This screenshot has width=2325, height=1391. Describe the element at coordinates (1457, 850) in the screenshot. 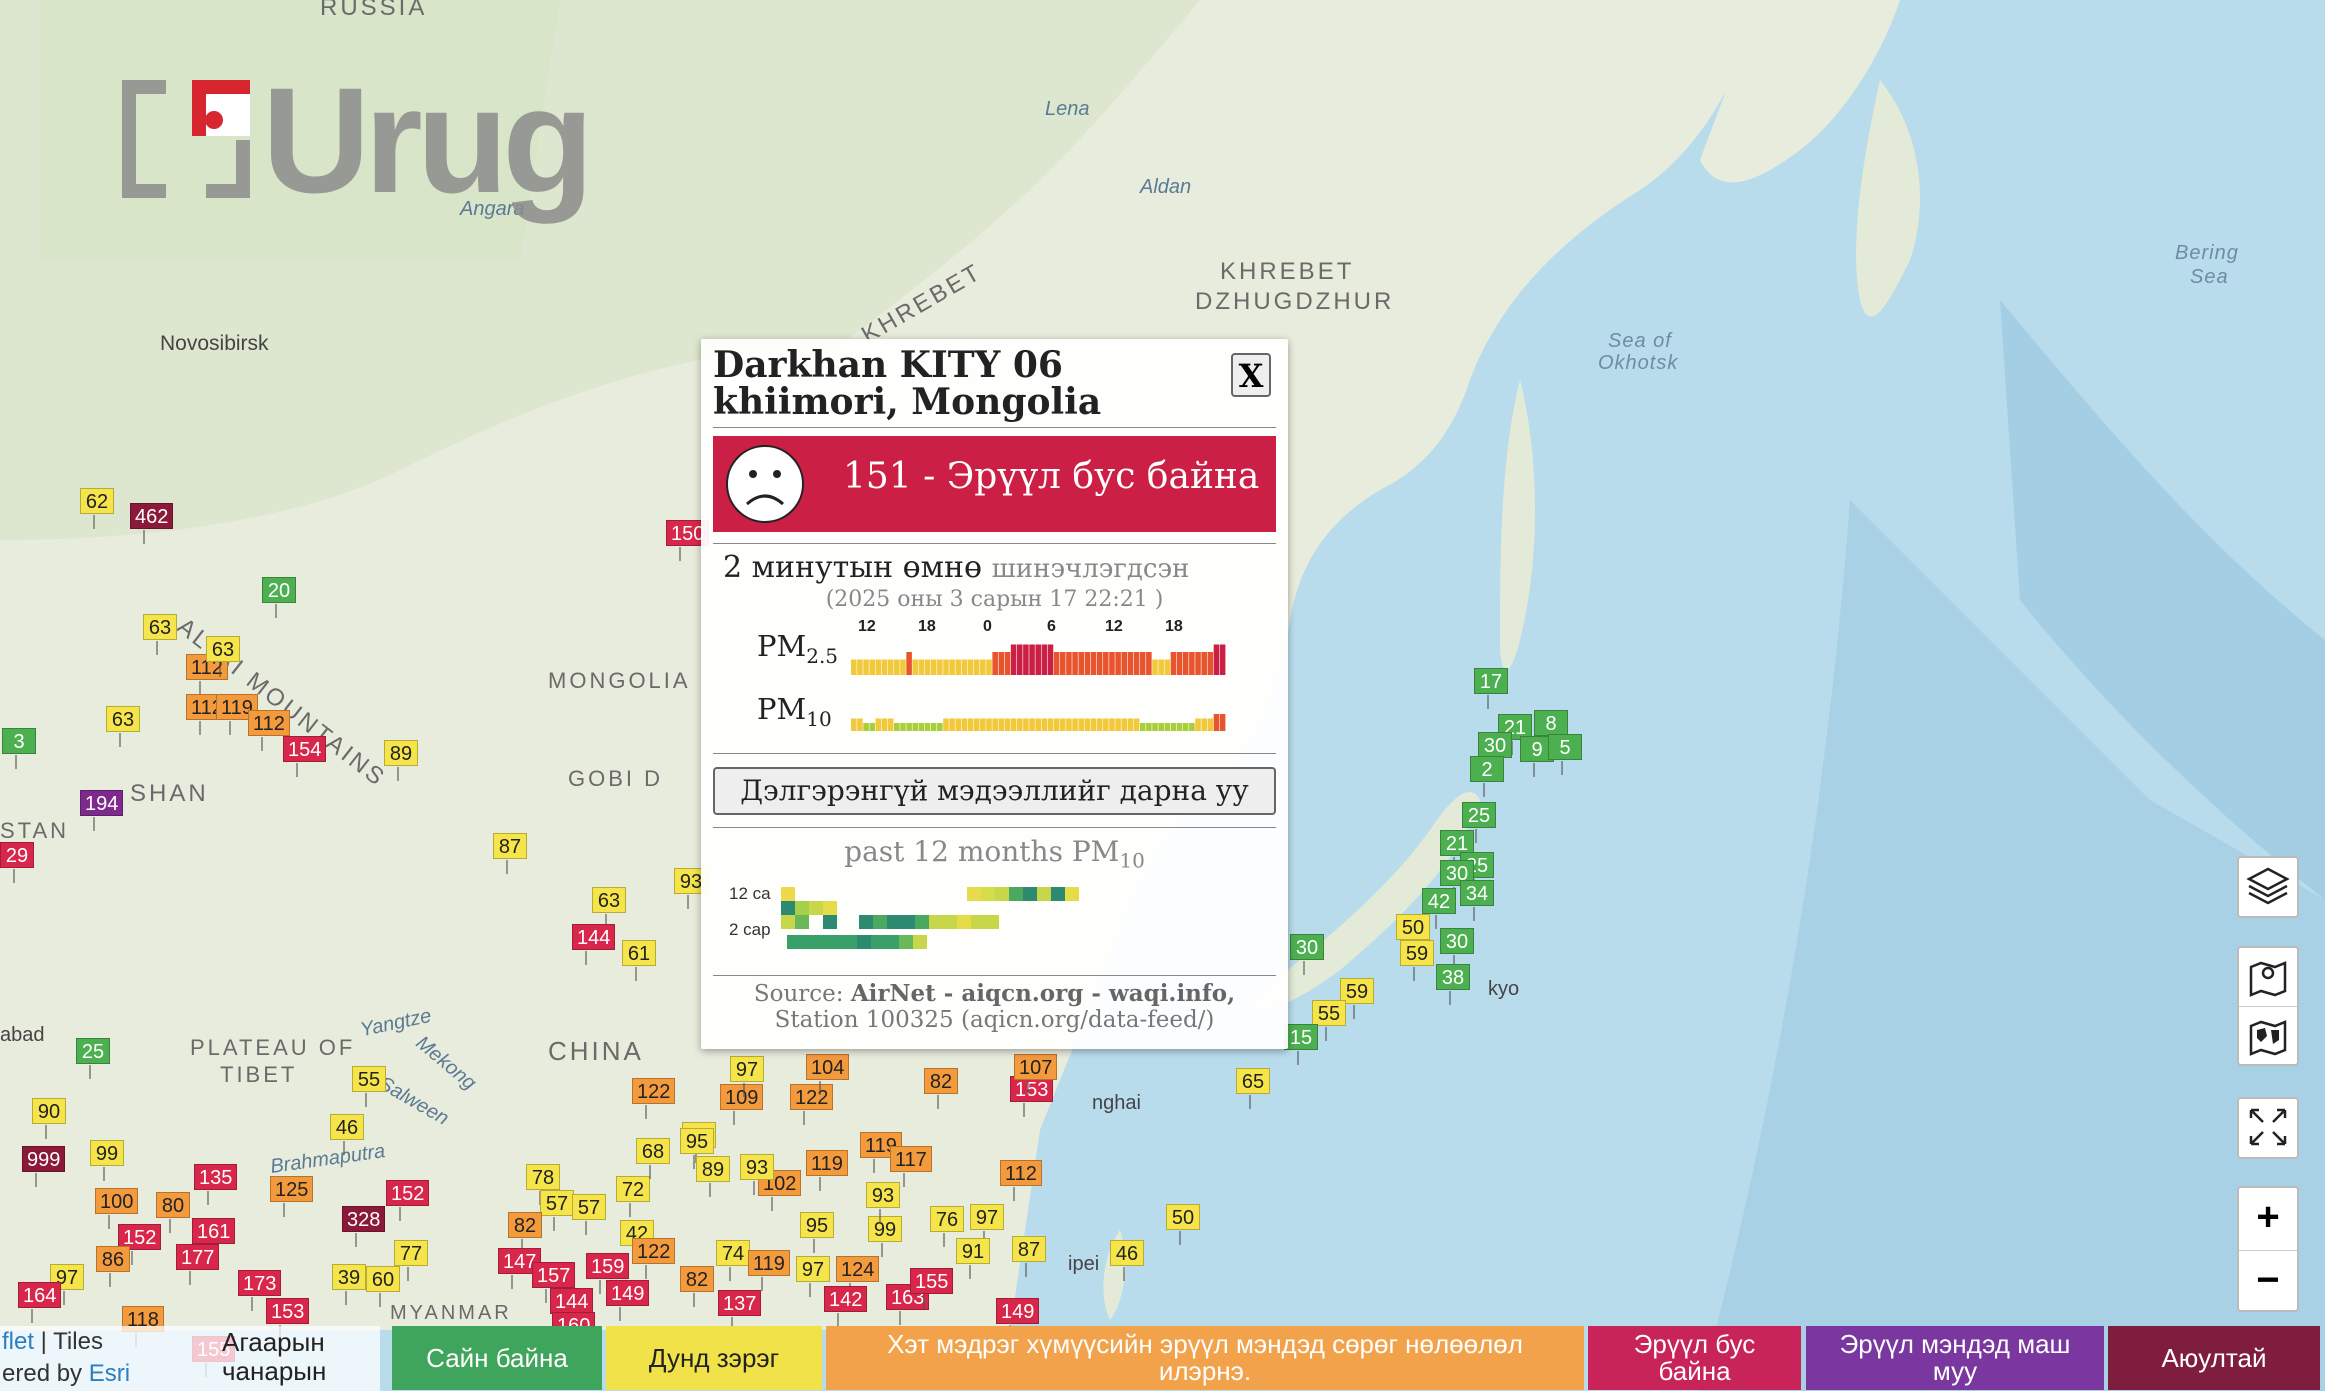

I see `aqi-marker: 21` at that location.